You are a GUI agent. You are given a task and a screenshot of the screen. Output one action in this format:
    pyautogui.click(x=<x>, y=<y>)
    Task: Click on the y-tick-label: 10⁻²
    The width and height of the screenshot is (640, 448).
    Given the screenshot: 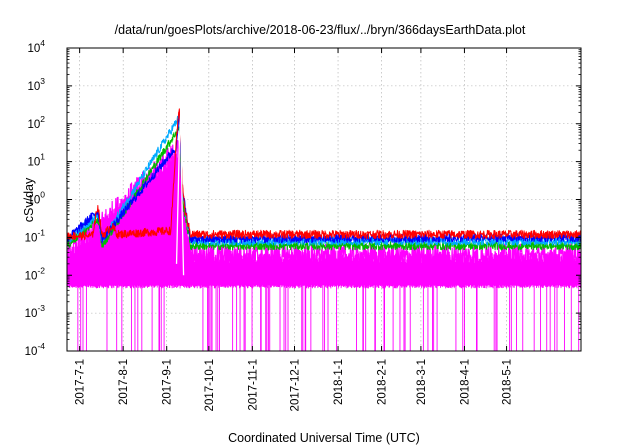 What is the action you would take?
    pyautogui.click(x=35, y=273)
    